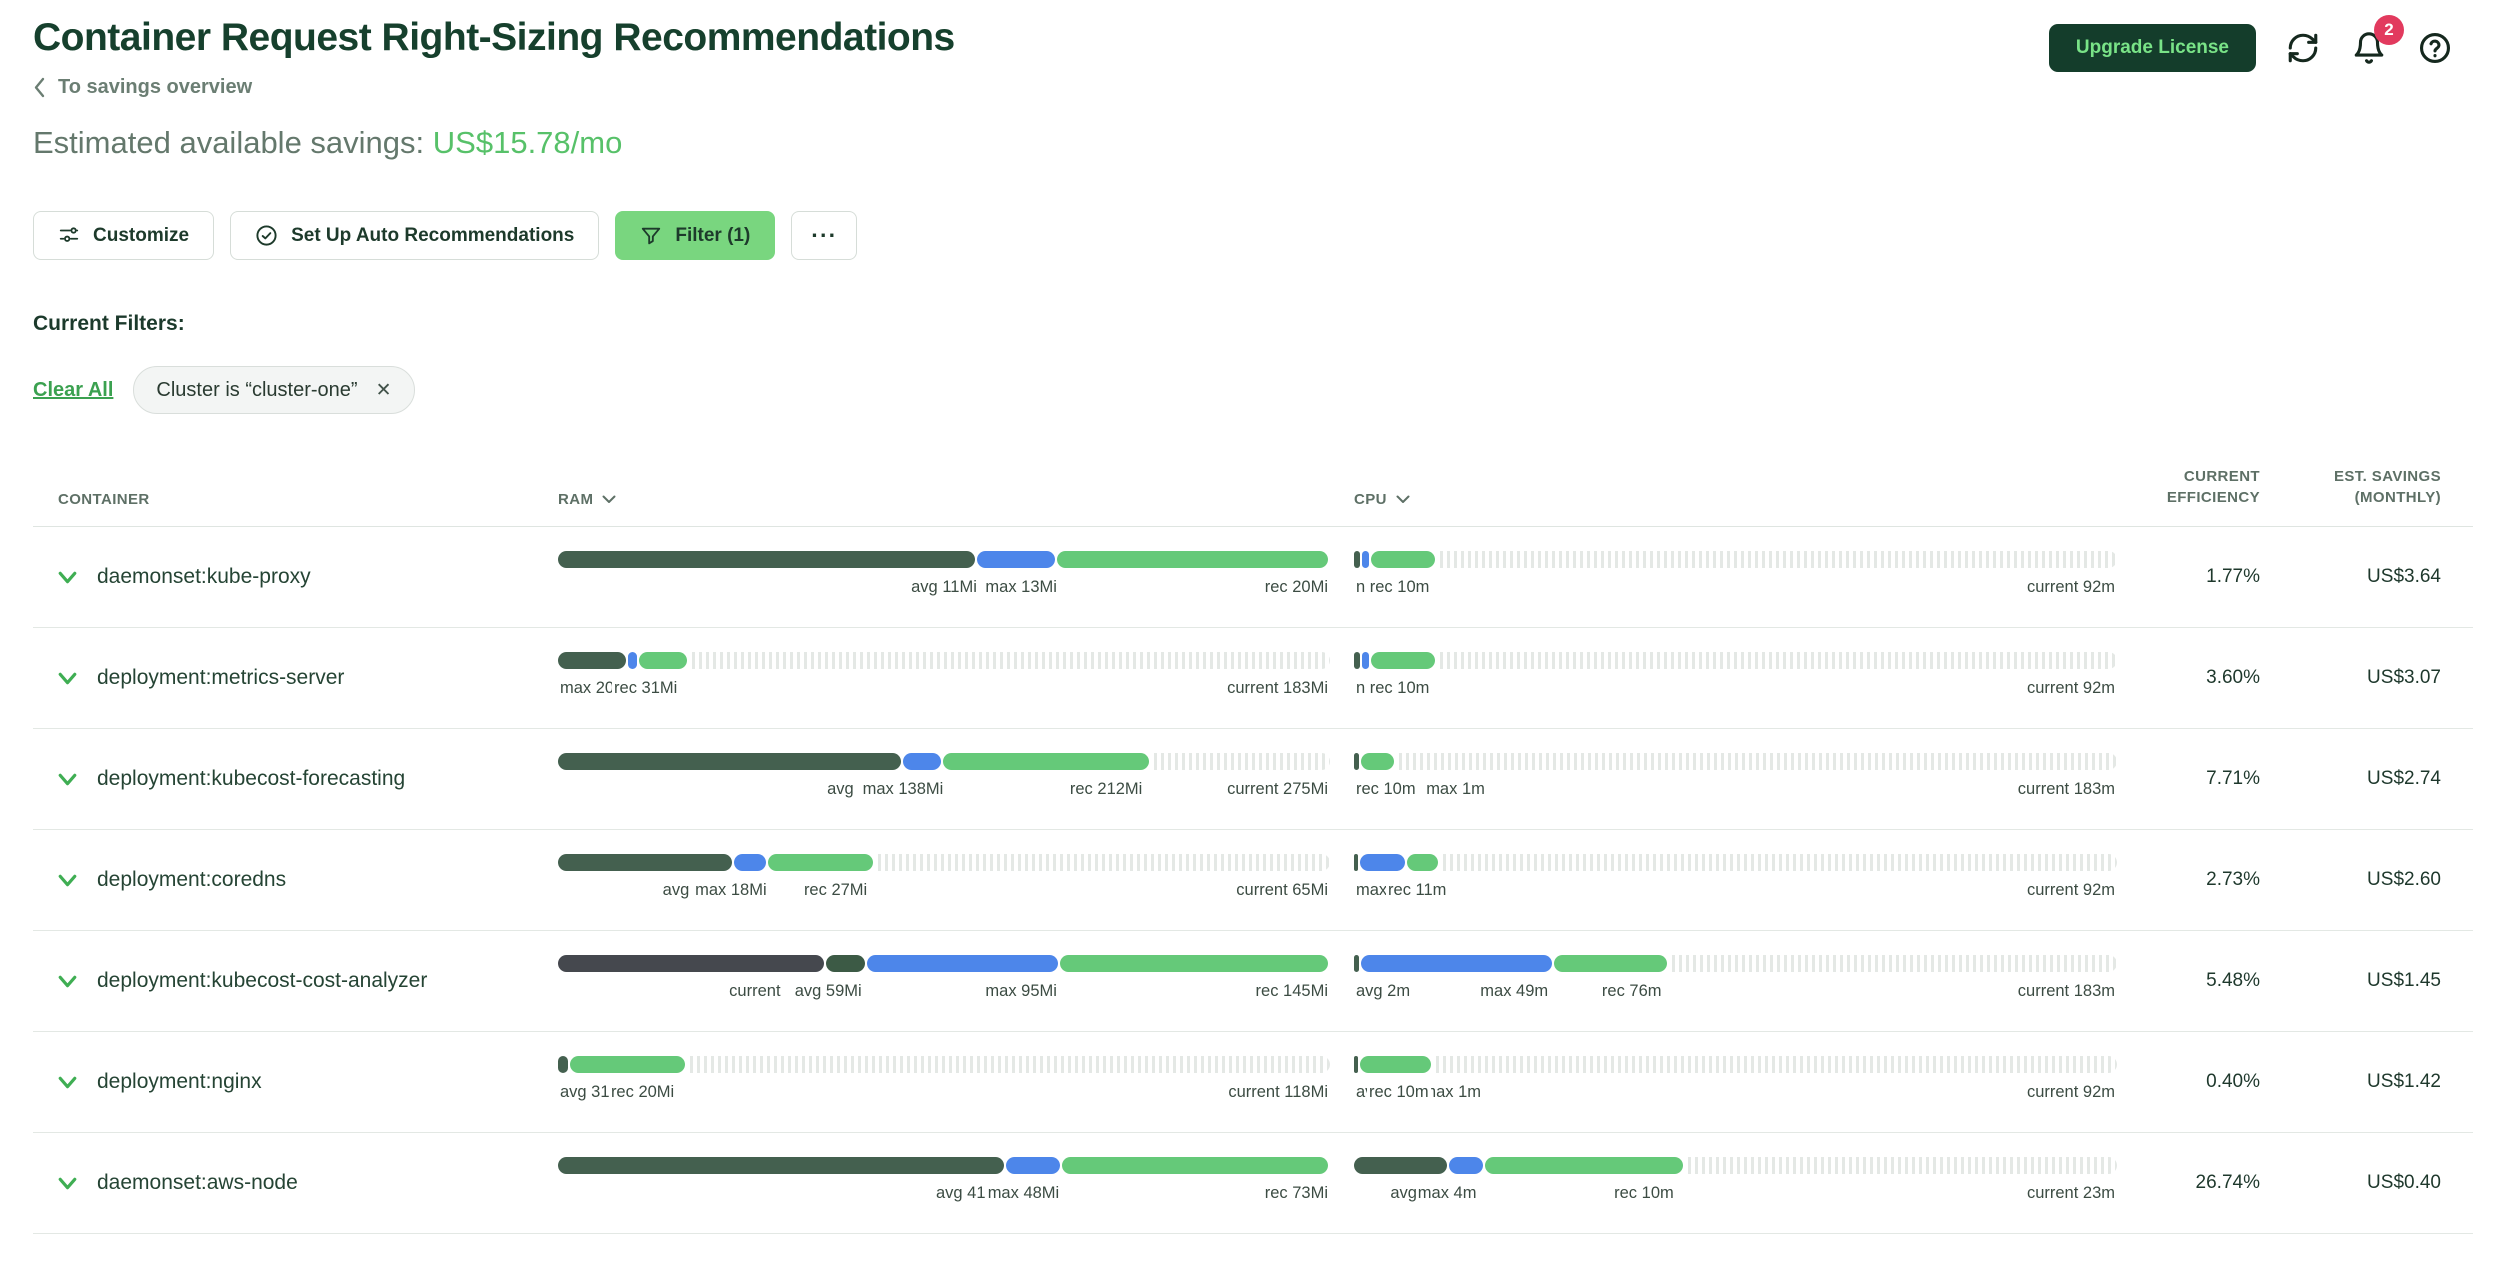  Describe the element at coordinates (69, 236) in the screenshot. I see `sliders-icon` at that location.